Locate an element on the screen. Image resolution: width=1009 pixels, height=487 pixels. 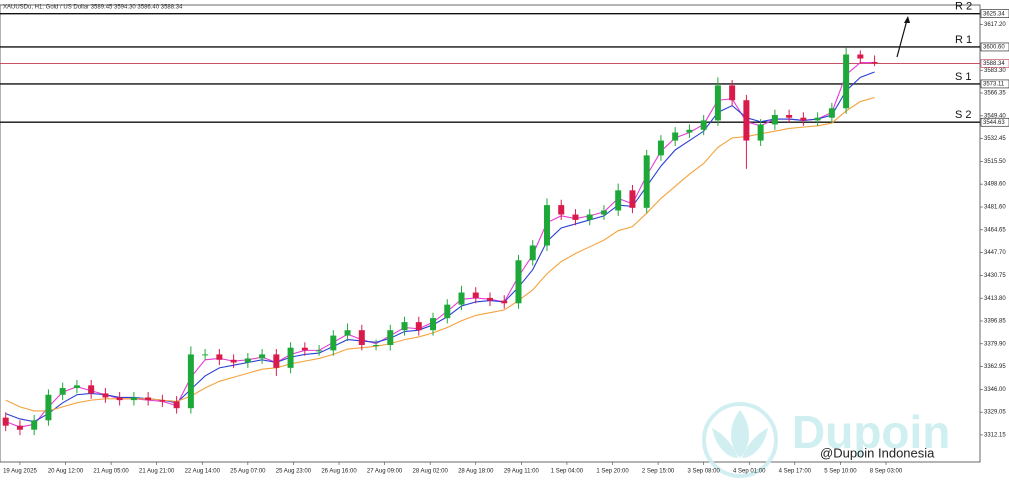
y-tick-label: 3362.95 is located at coordinates (995, 367).